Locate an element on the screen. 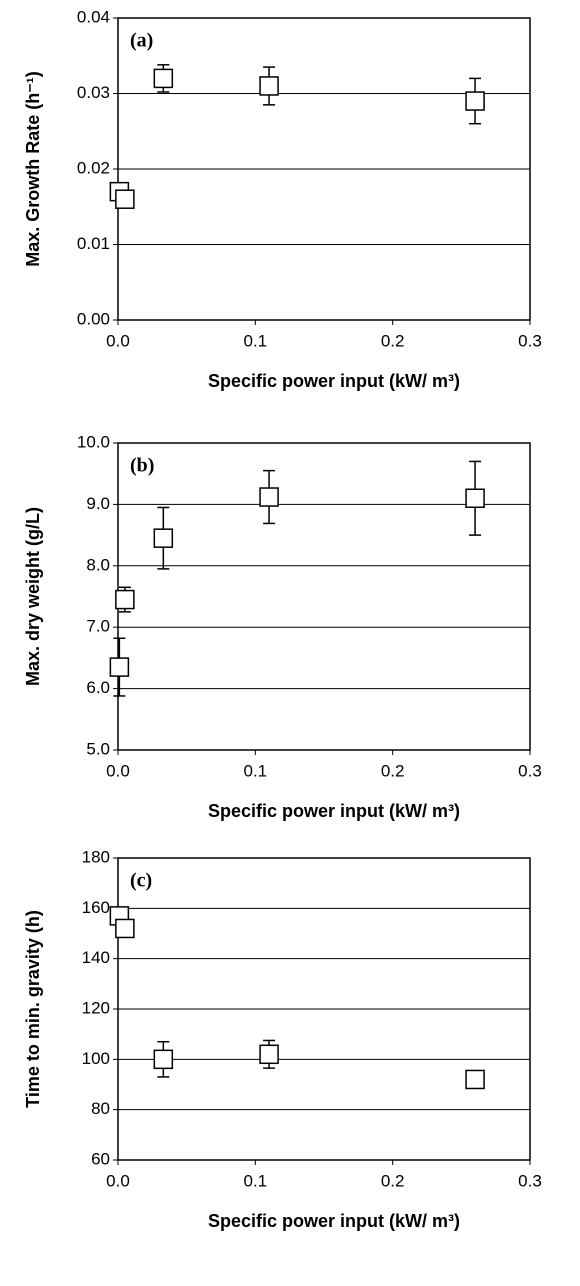 The width and height of the screenshot is (580, 1286). y-tick-label: 8.0 is located at coordinates (98, 564).